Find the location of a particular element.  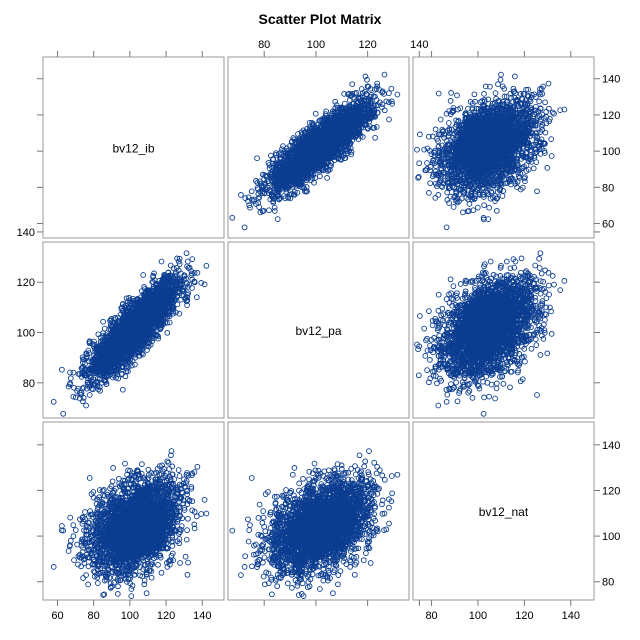

scatter-panel-bv12_ib-vs-bv12_pa is located at coordinates (315, 151).